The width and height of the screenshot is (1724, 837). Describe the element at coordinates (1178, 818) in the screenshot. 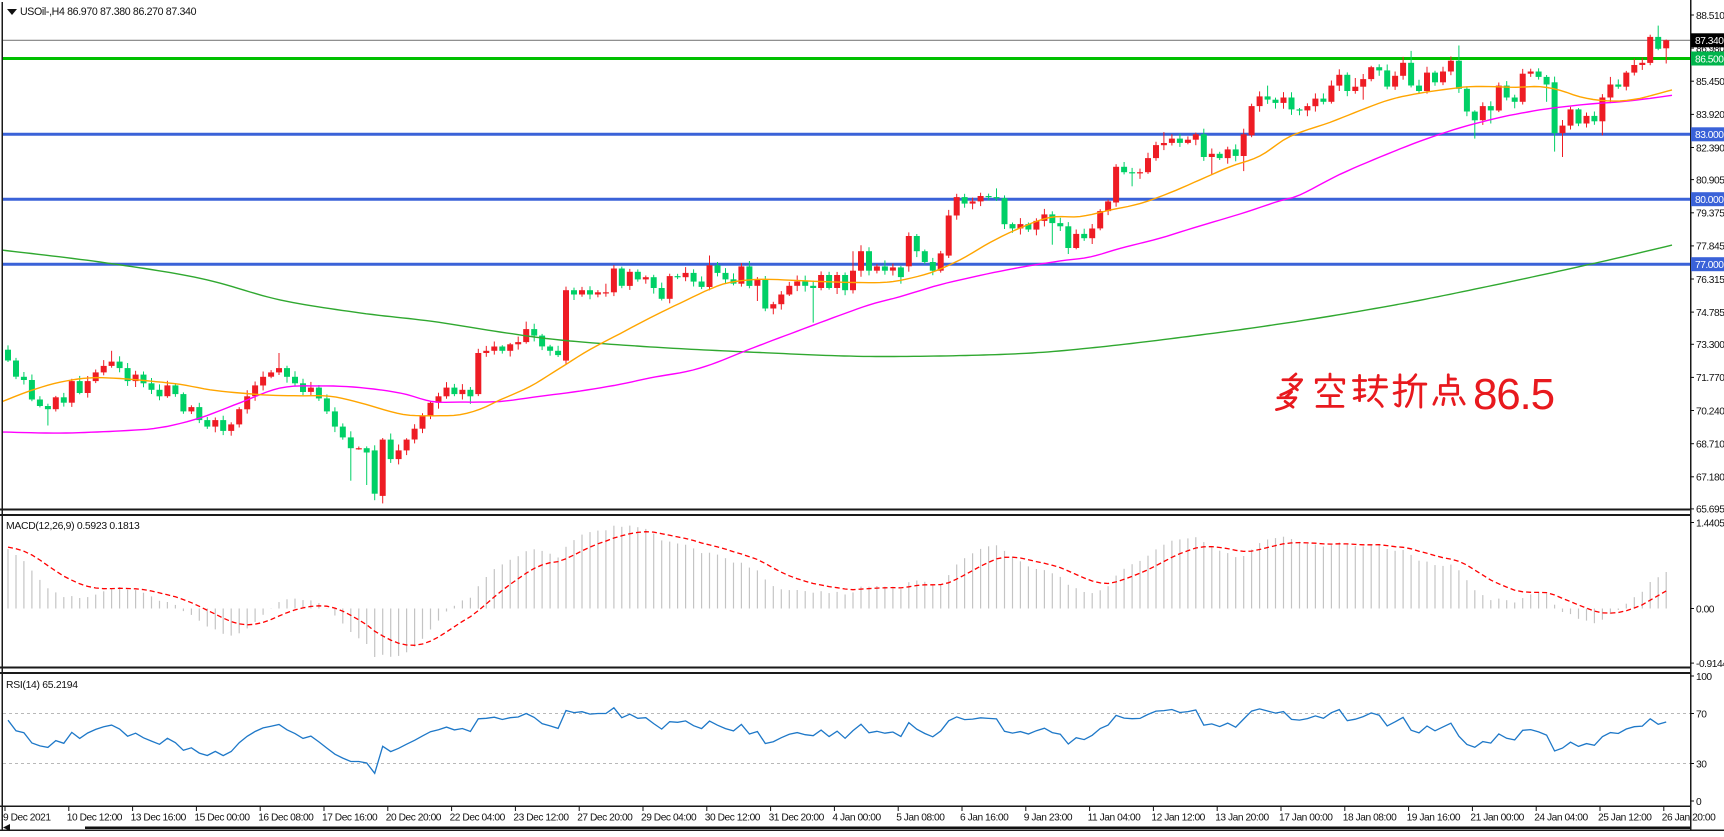

I see `svg-text: 12 Jan 12:00` at that location.